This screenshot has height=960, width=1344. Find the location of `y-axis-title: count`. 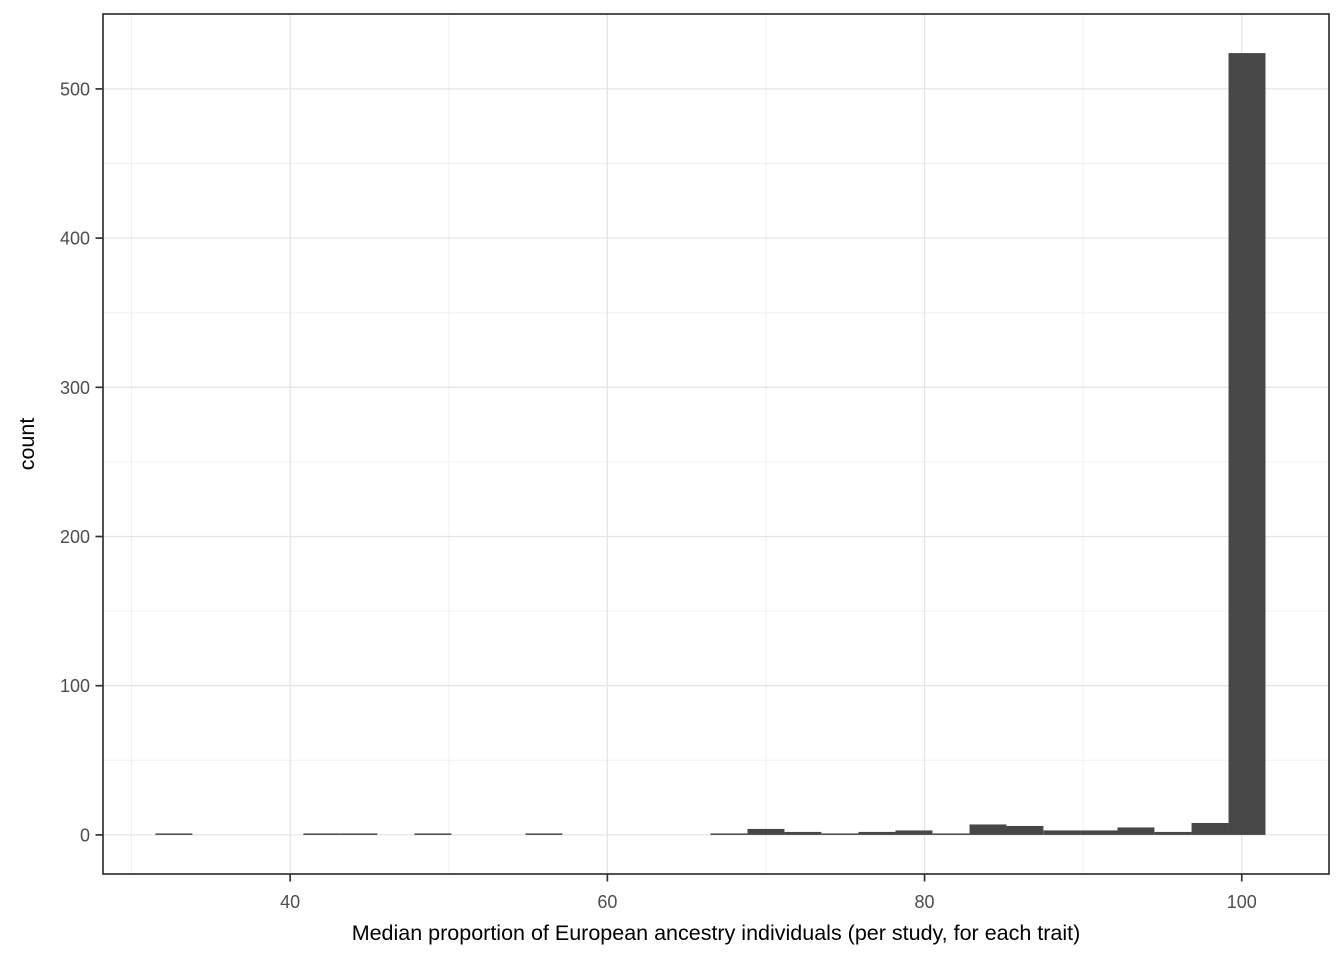

y-axis-title: count is located at coordinates (27, 444).